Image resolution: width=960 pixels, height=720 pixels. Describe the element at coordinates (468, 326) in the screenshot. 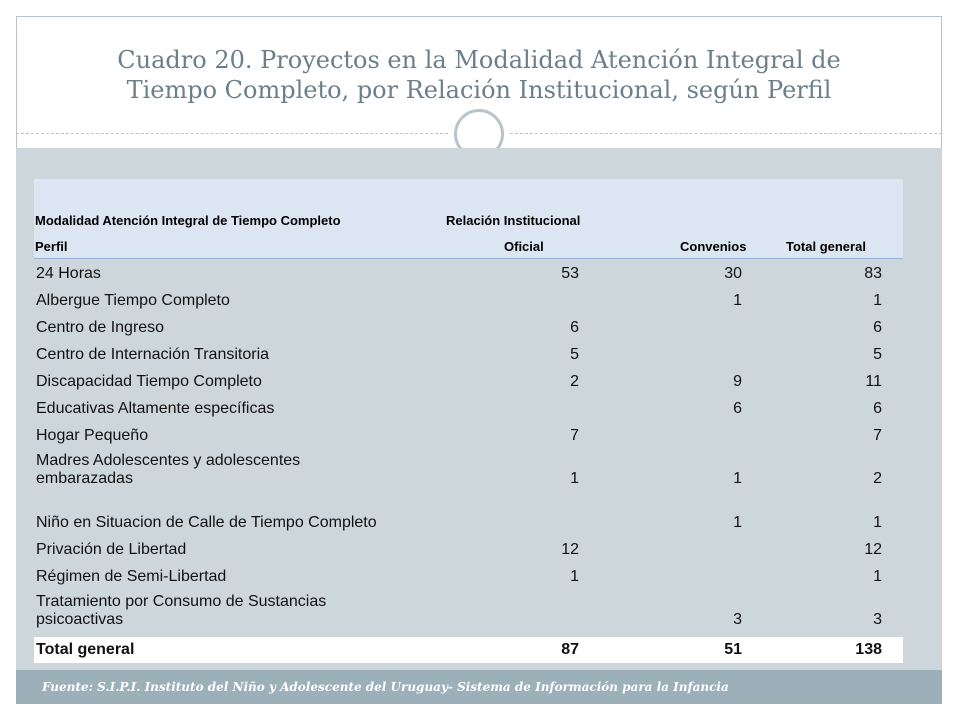

I see `table-row: Centro de Ingreso 6 6` at that location.